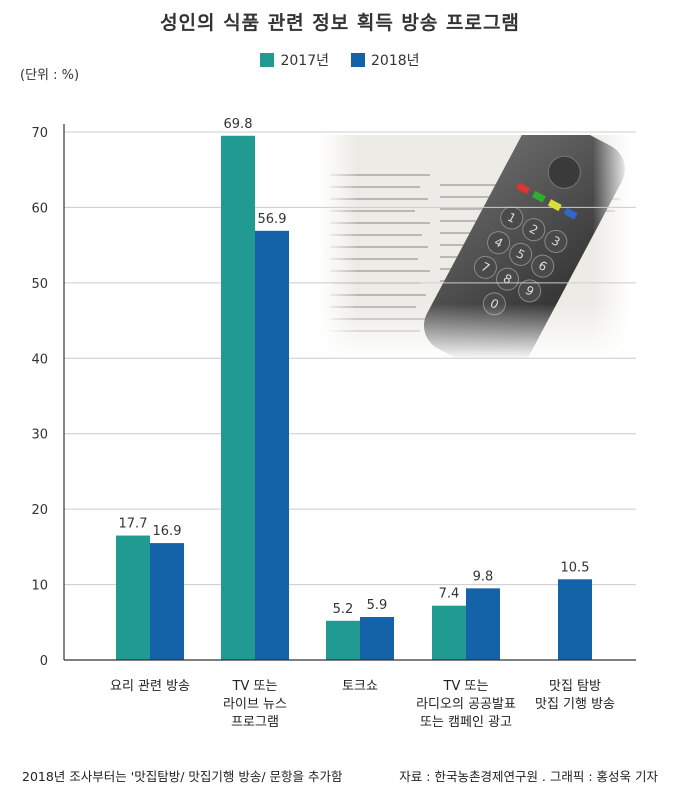  What do you see at coordinates (466, 722) in the screenshot?
I see `x-category-label: 또는 캠페인 광고` at bounding box center [466, 722].